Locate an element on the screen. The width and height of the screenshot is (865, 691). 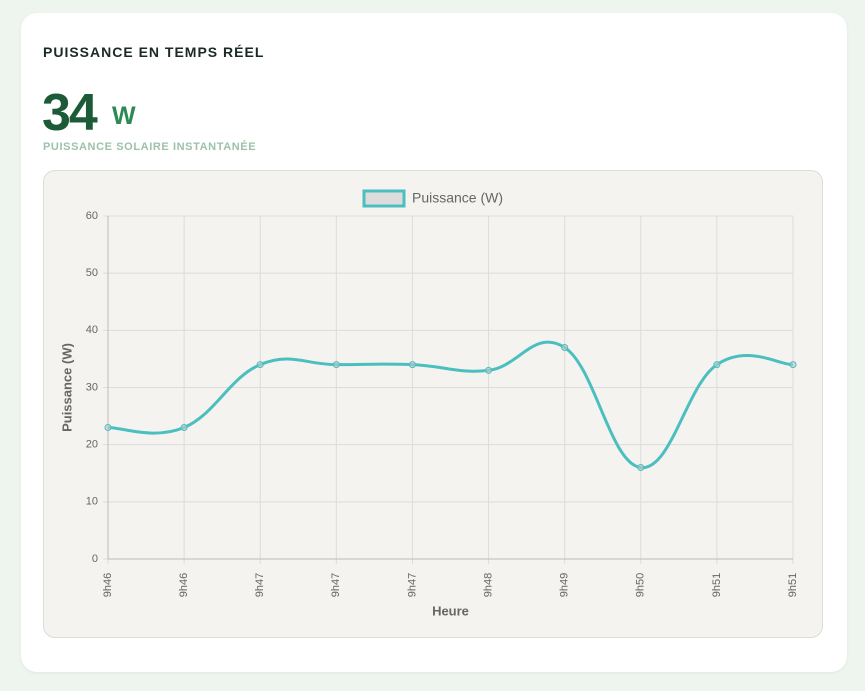
power-subtitle: PUISSANCE SOLAIRE INSTANTANÉE is located at coordinates (150, 147).